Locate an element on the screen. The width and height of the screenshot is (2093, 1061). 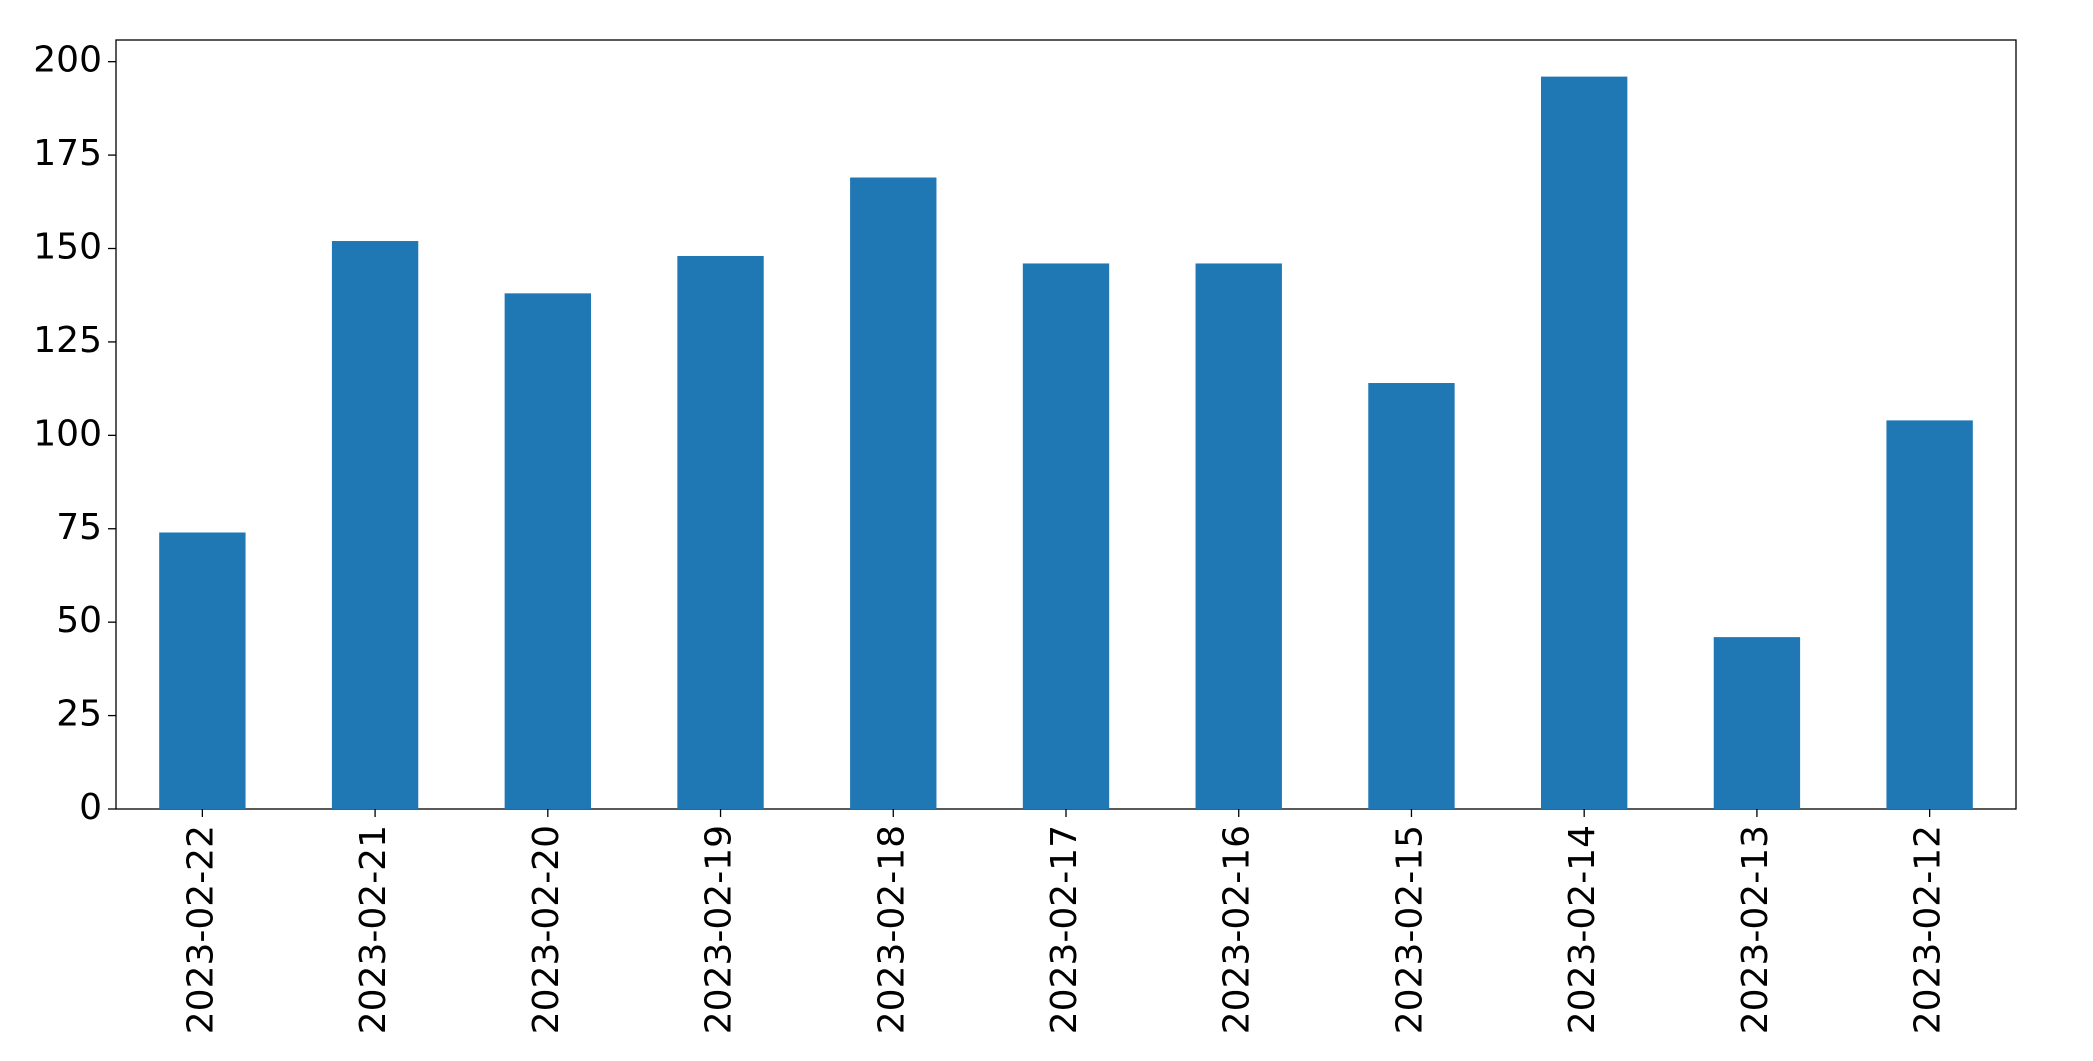
y-tick-label: 50 is located at coordinates (79, 620).